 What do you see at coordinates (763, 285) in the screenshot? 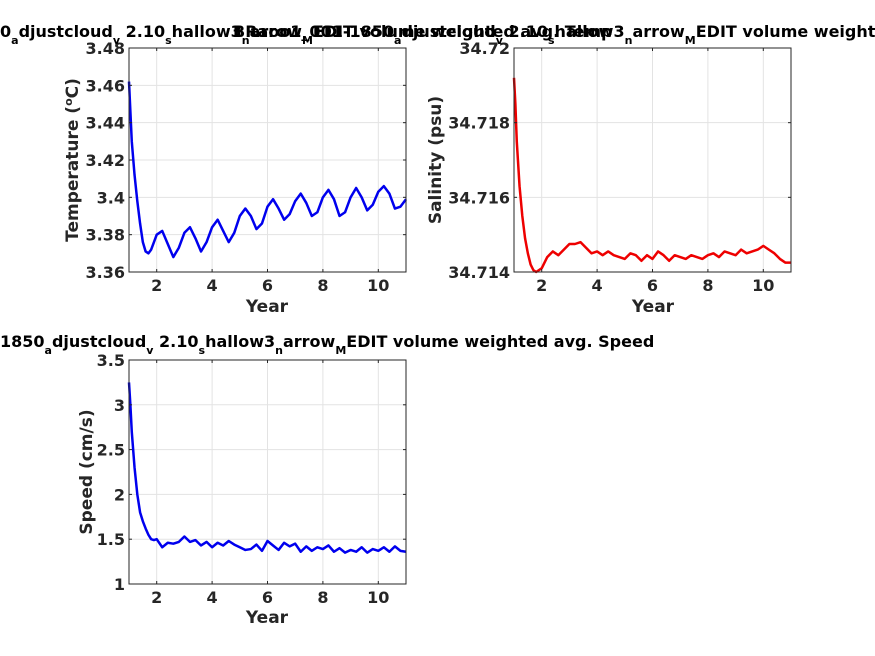
I see `salinity-x-tick-label: 10` at bounding box center [763, 285].